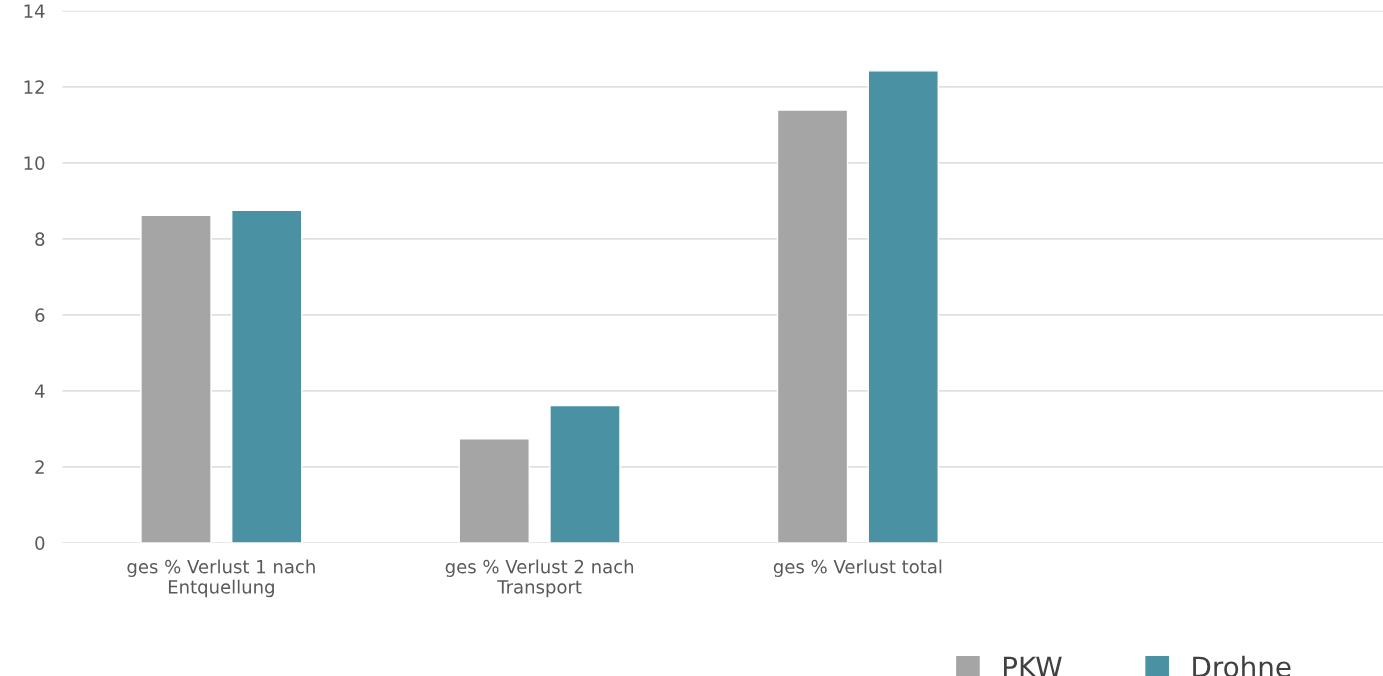  I want to click on x-tick-label: ges % Verlust 1 nach Entquellung, so click(221, 578).